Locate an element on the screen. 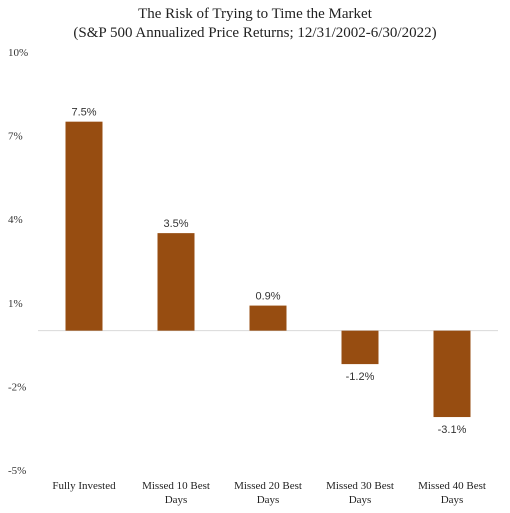 The height and width of the screenshot is (513, 510). y-tick-label: -5% is located at coordinates (17, 471).